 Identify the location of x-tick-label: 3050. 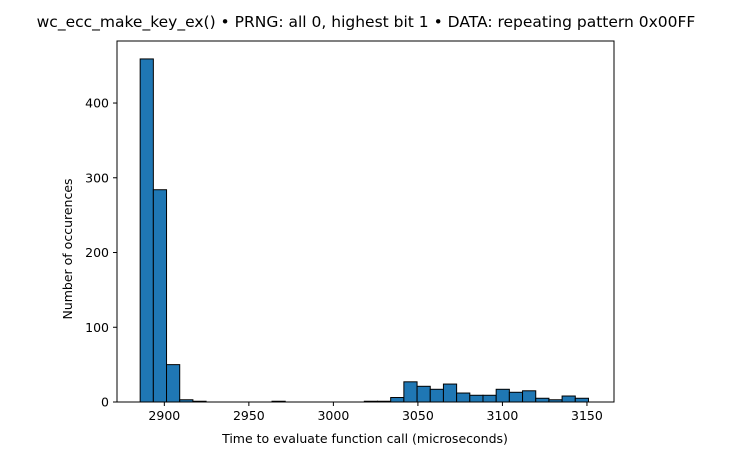
(418, 415).